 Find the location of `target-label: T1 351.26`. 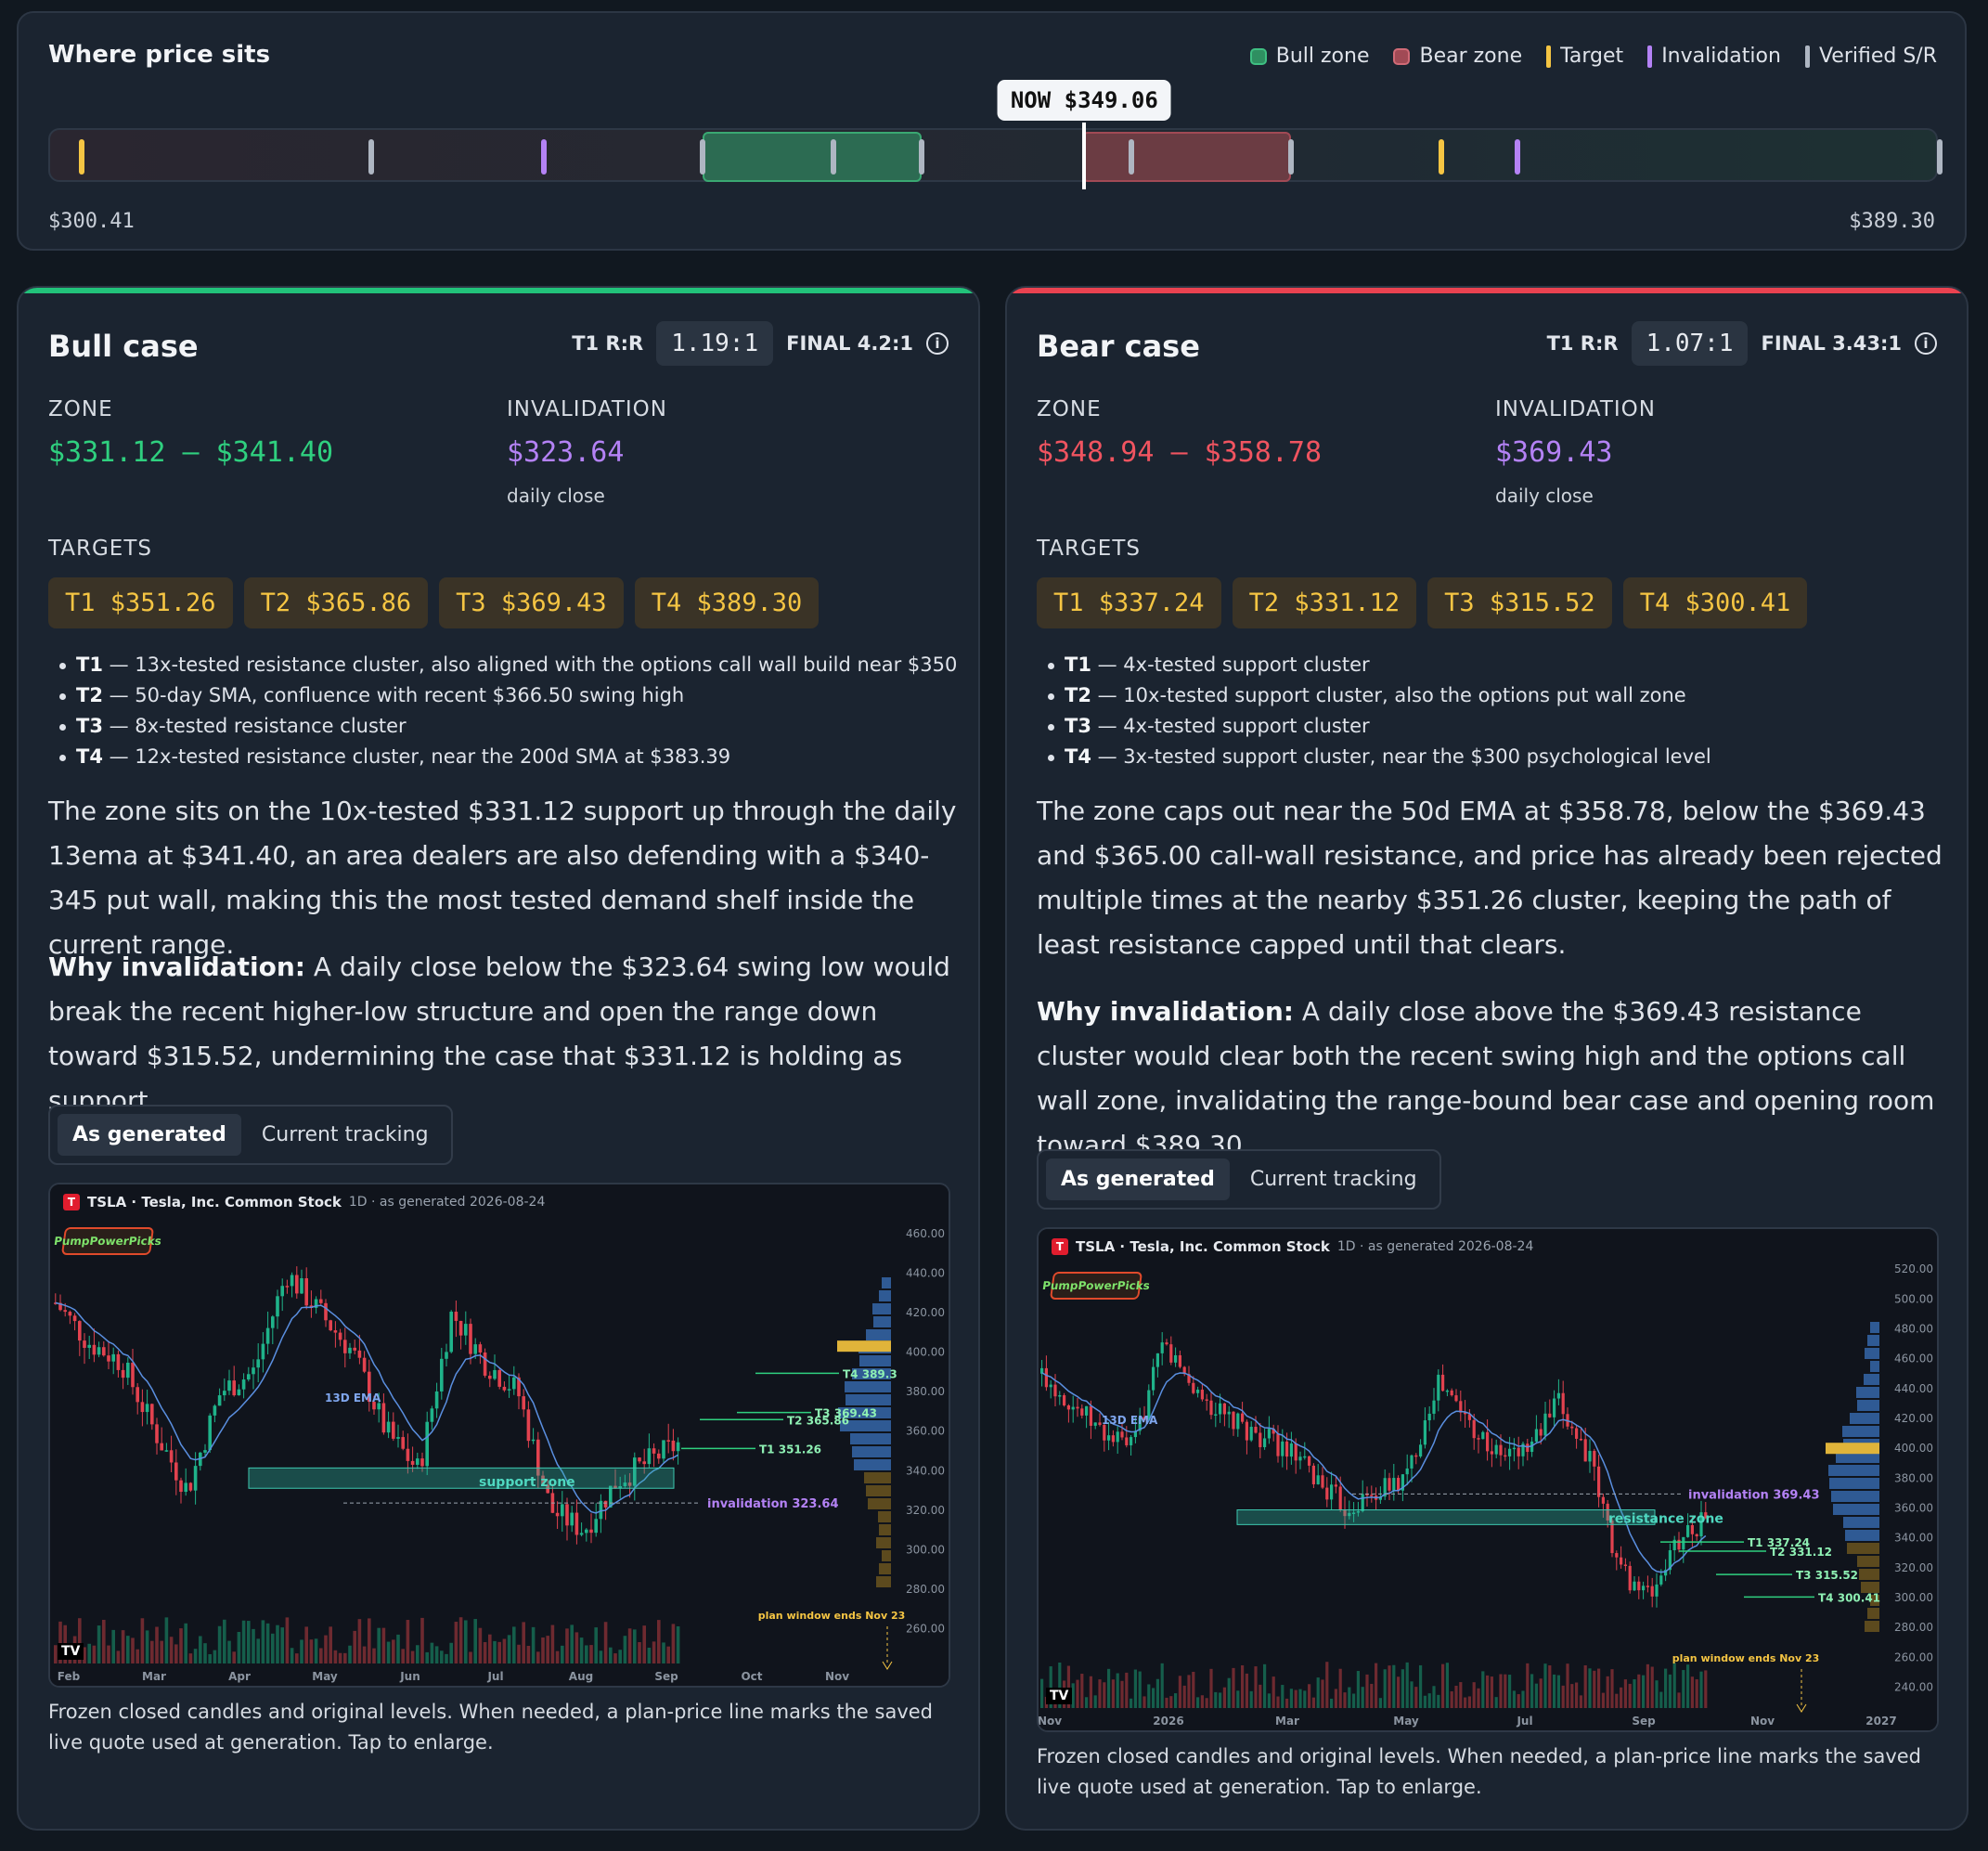

target-label: T1 351.26 is located at coordinates (790, 1449).